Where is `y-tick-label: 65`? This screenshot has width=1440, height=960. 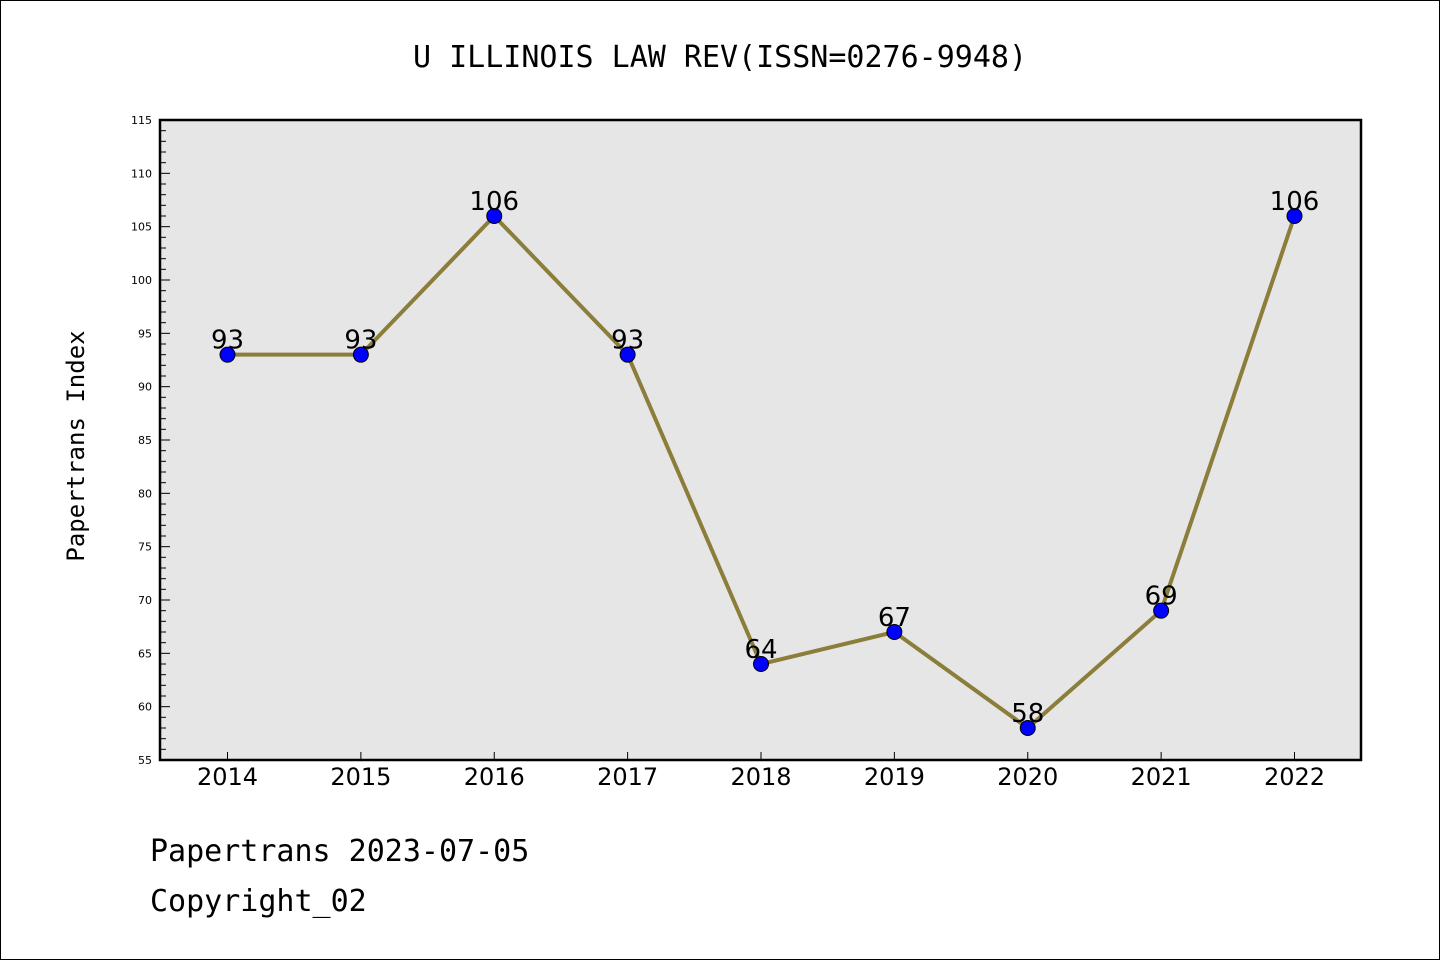 y-tick-label: 65 is located at coordinates (145, 653).